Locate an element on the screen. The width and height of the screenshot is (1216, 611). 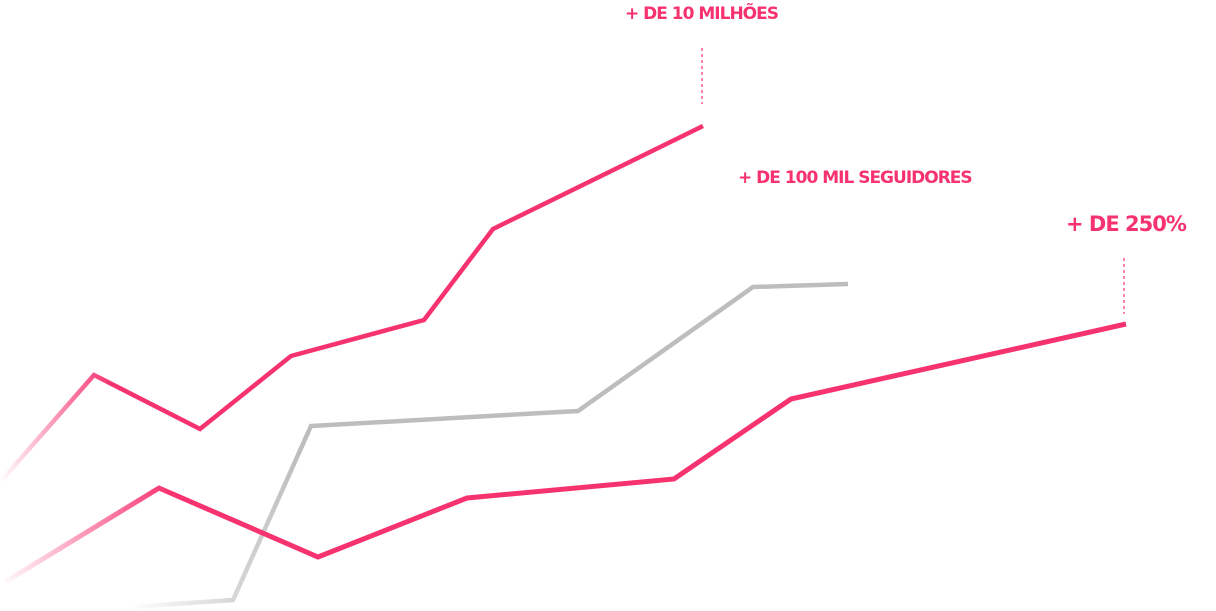
annotation: + DE 250% is located at coordinates (1126, 224).